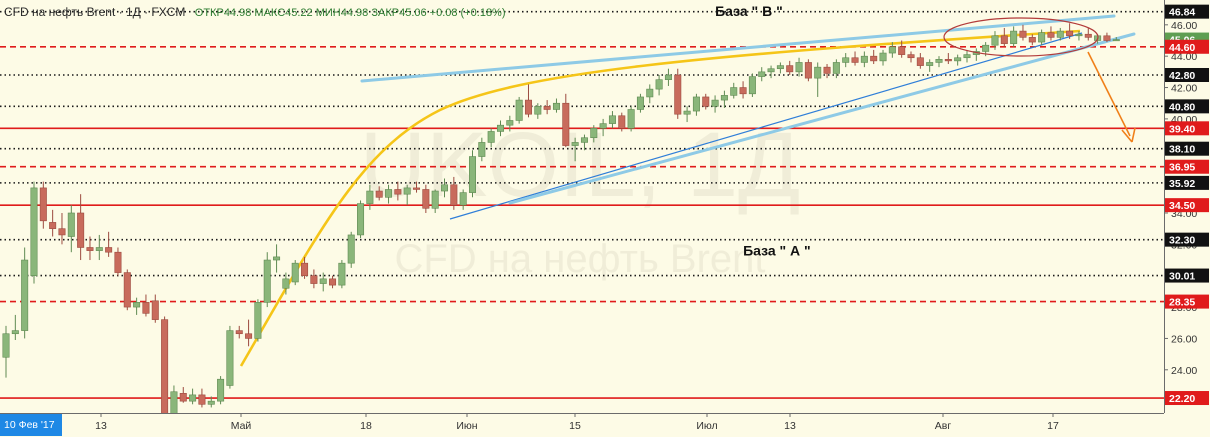 The width and height of the screenshot is (1210, 437). What do you see at coordinates (95, 12) in the screenshot?
I see `symbol-title: CFD на нефть Brent · 1Д · FXCM` at bounding box center [95, 12].